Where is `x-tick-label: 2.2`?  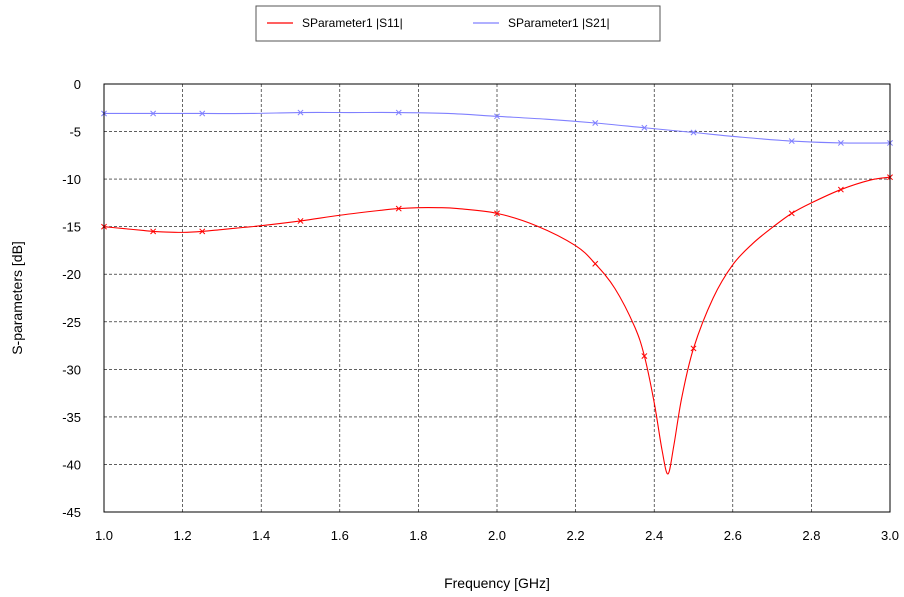
x-tick-label: 2.2 is located at coordinates (576, 535).